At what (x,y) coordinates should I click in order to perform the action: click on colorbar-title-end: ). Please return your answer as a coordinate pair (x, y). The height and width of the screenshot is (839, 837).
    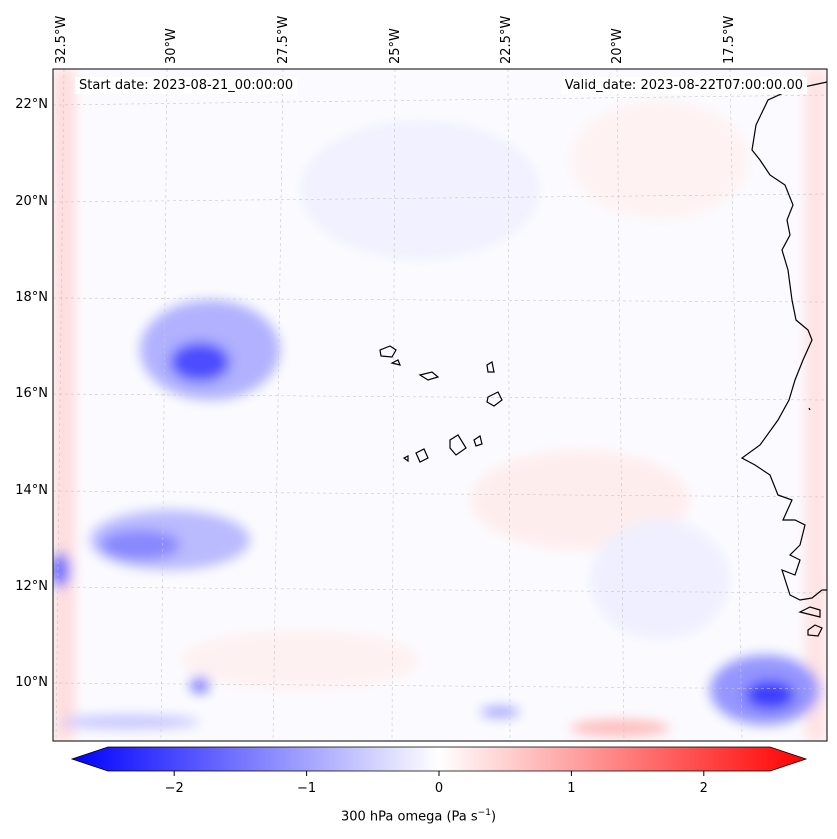
    Looking at the image, I should click on (493, 817).